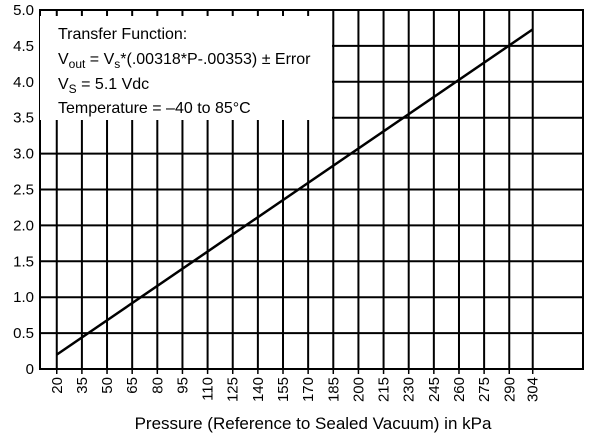  Describe the element at coordinates (132, 385) in the screenshot. I see `x-tick-label: 65` at that location.